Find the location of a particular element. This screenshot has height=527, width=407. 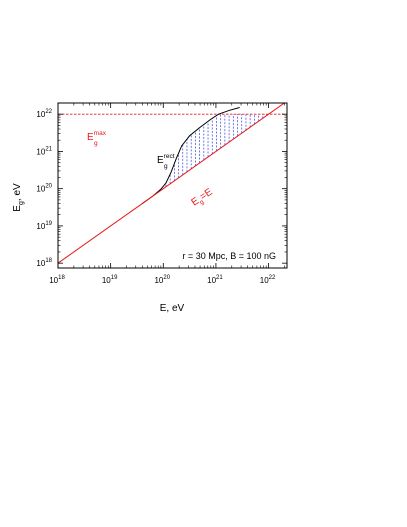

y-tick-label: 1022 is located at coordinates (44, 114).